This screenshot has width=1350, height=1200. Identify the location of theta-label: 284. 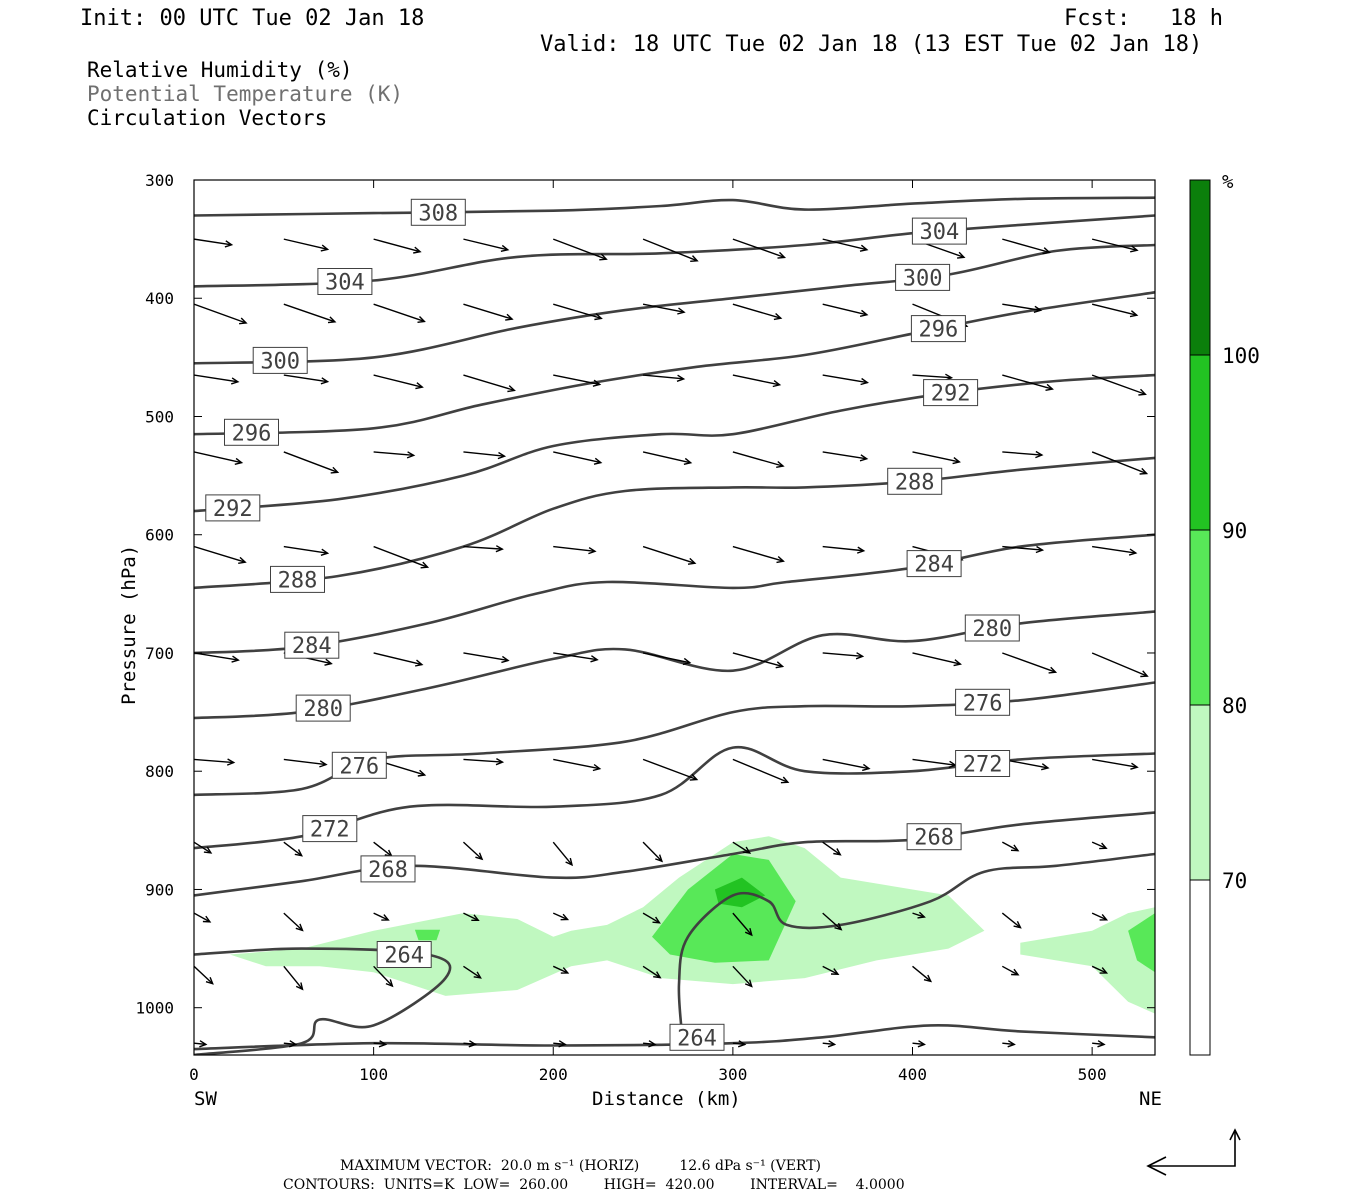
(312, 645).